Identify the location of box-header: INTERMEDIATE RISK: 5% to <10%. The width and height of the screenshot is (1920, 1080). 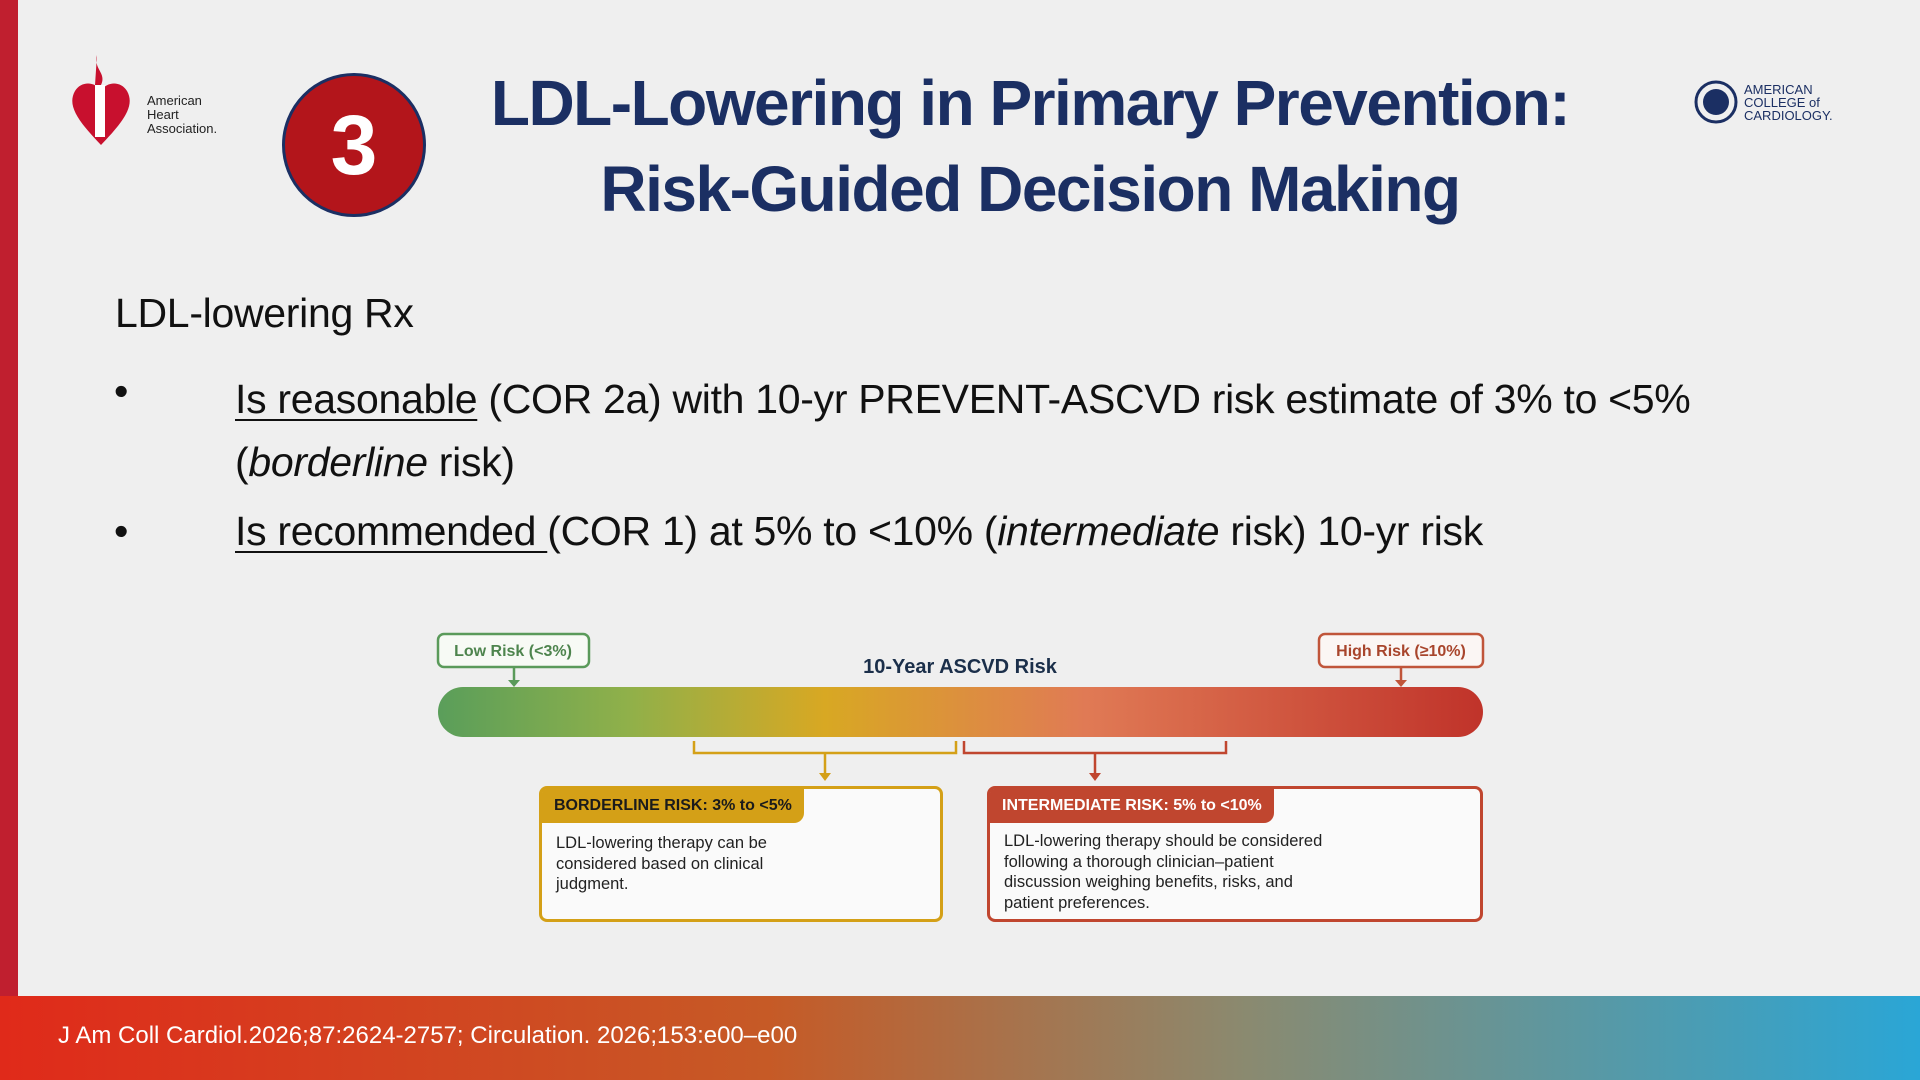
(1132, 806).